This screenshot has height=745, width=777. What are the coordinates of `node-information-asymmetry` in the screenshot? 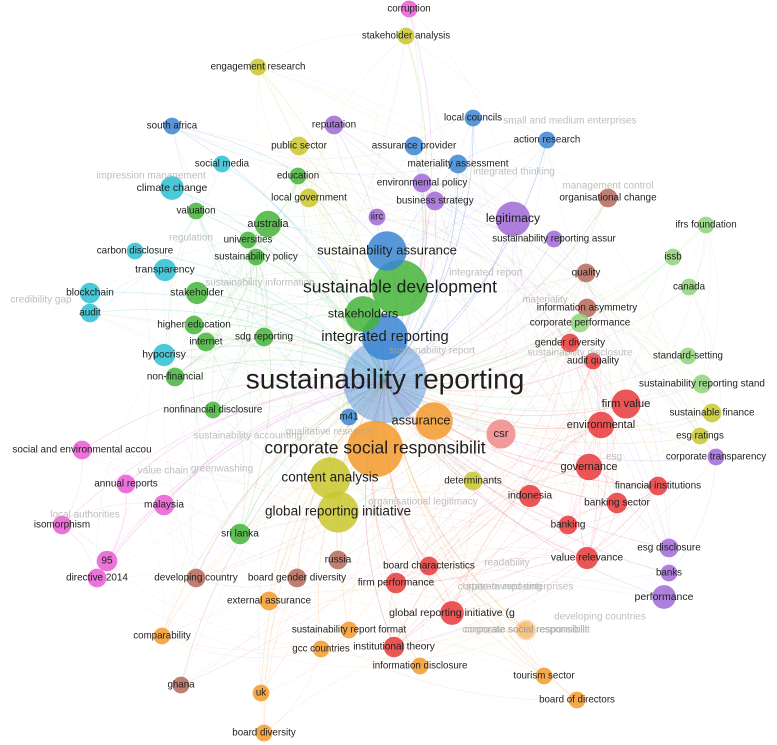 It's located at (587, 308).